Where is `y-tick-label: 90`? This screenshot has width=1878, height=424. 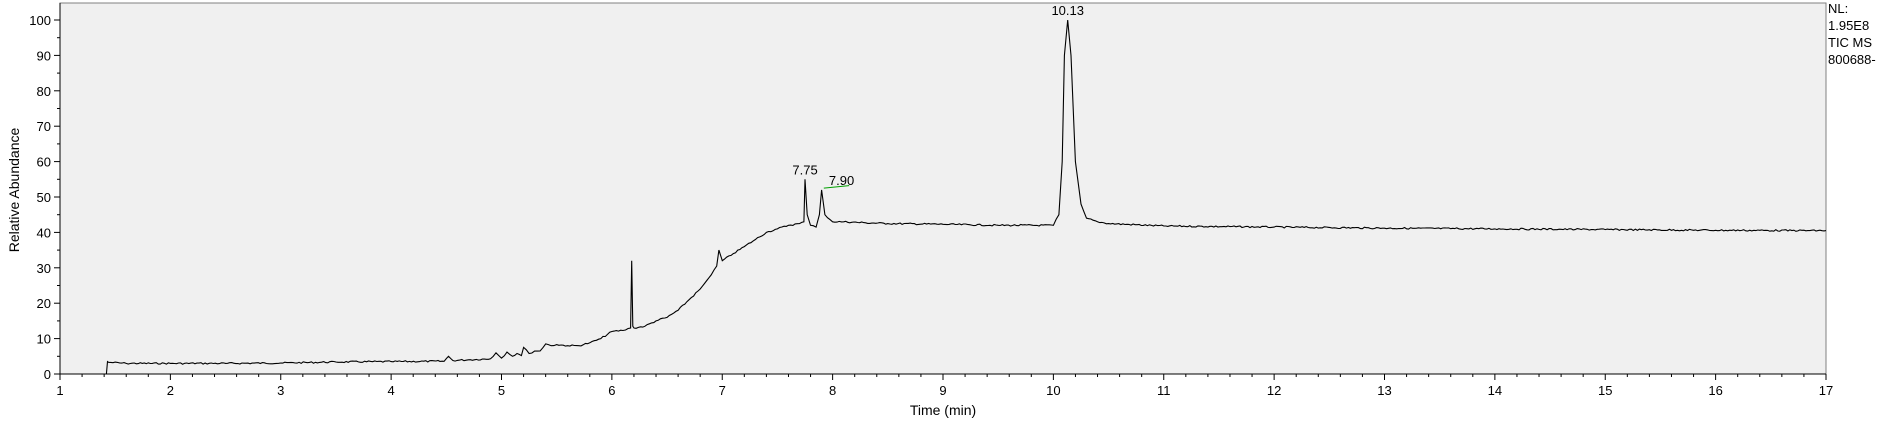 y-tick-label: 90 is located at coordinates (44, 55).